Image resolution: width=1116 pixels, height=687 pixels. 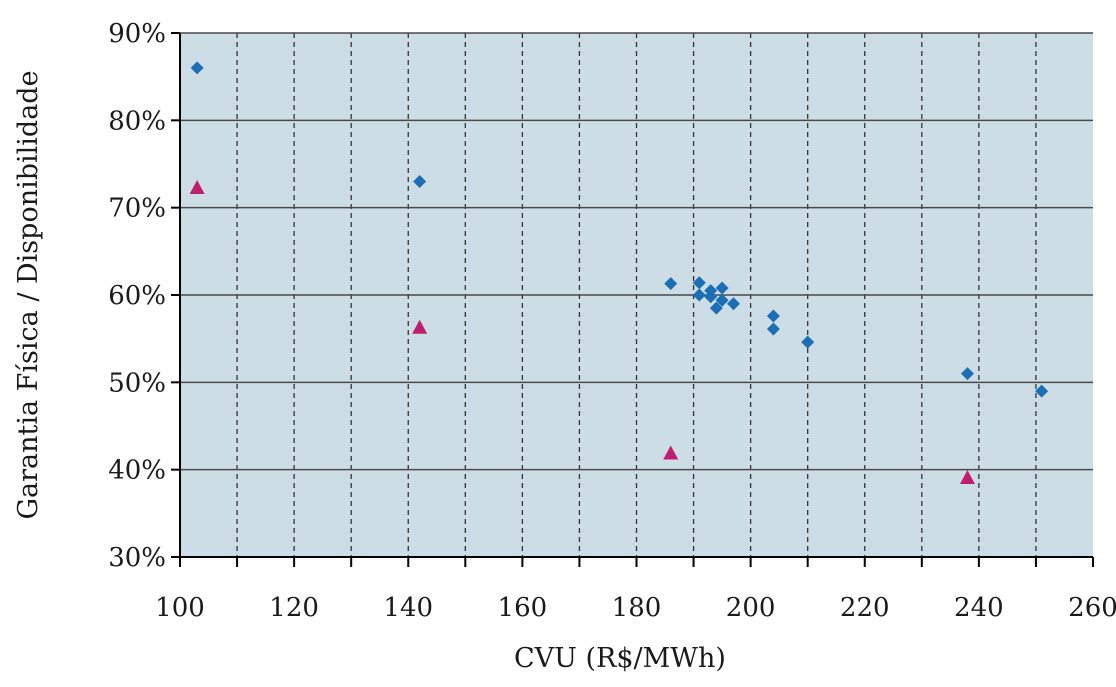 What do you see at coordinates (137, 34) in the screenshot?
I see `y-tick-label: 90%` at bounding box center [137, 34].